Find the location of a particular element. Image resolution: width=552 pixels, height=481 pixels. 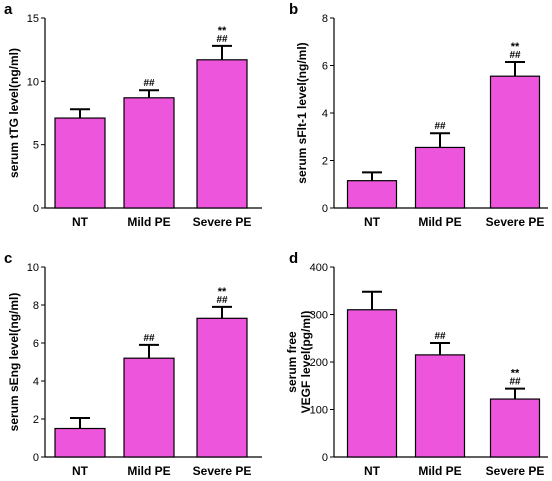

panel-letter: c is located at coordinates (8, 258).